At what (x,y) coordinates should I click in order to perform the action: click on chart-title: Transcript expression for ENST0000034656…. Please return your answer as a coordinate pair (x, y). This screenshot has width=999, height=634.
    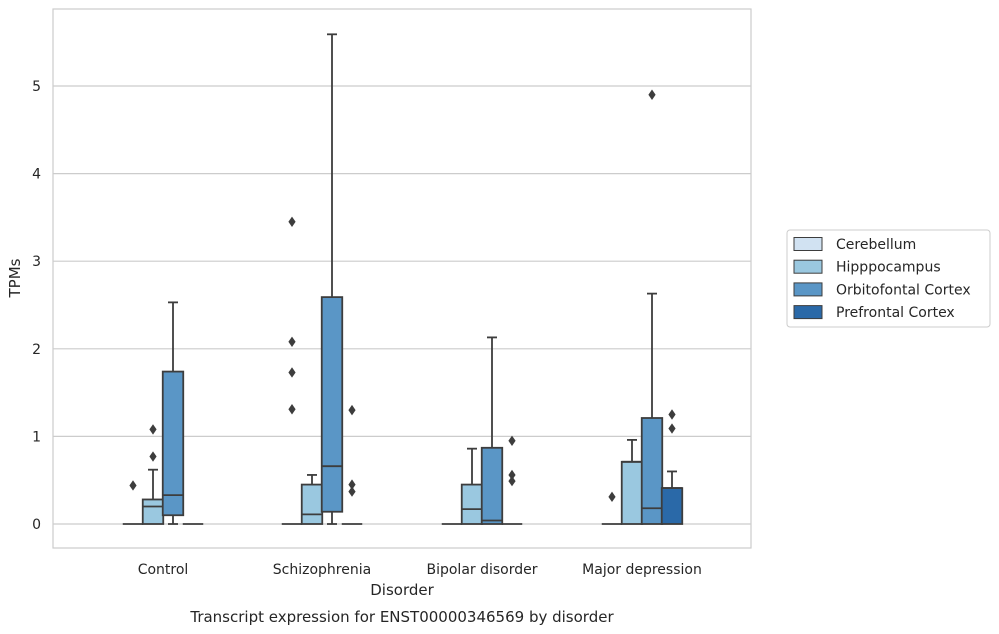
    Looking at the image, I should click on (401, 617).